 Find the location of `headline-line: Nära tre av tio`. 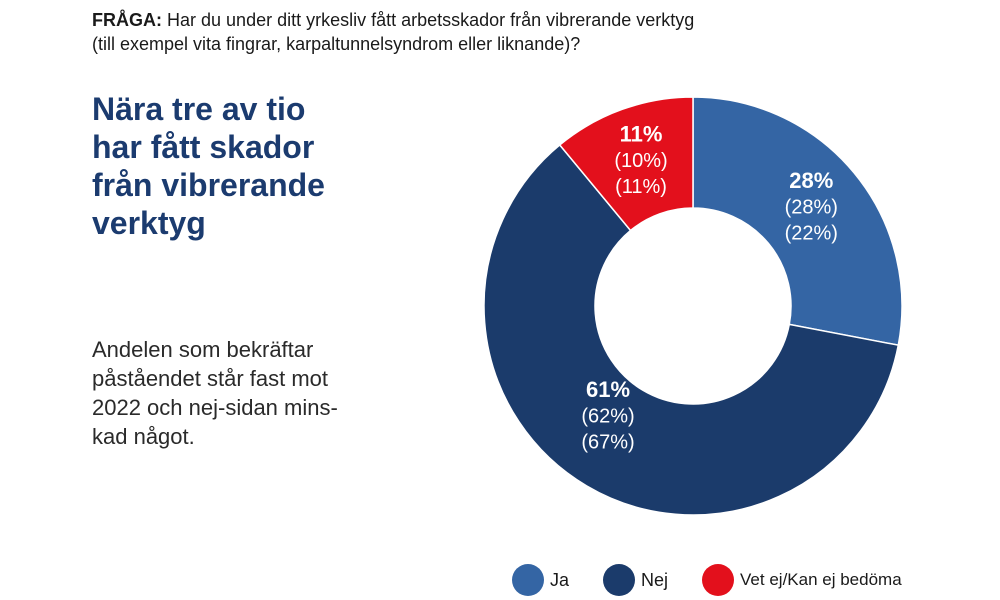

headline-line: Nära tre av tio is located at coordinates (199, 109).